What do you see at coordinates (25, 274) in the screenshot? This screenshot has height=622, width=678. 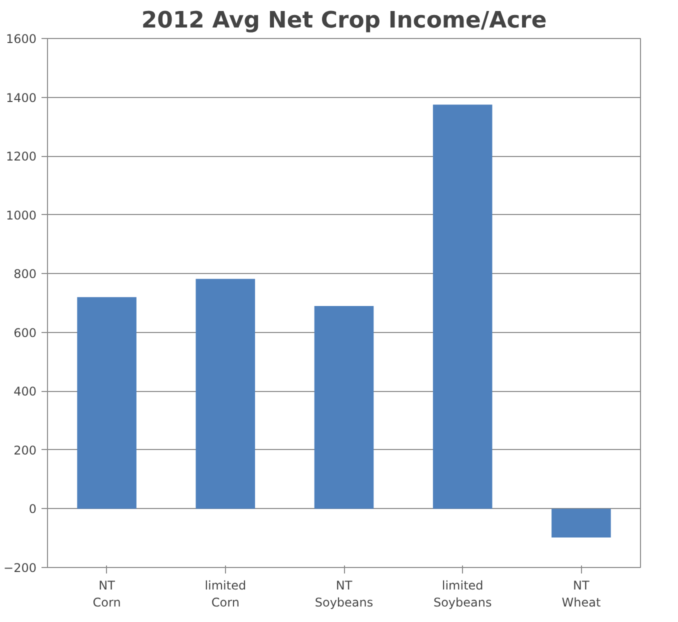 I see `y-tick-label: 800` at bounding box center [25, 274].